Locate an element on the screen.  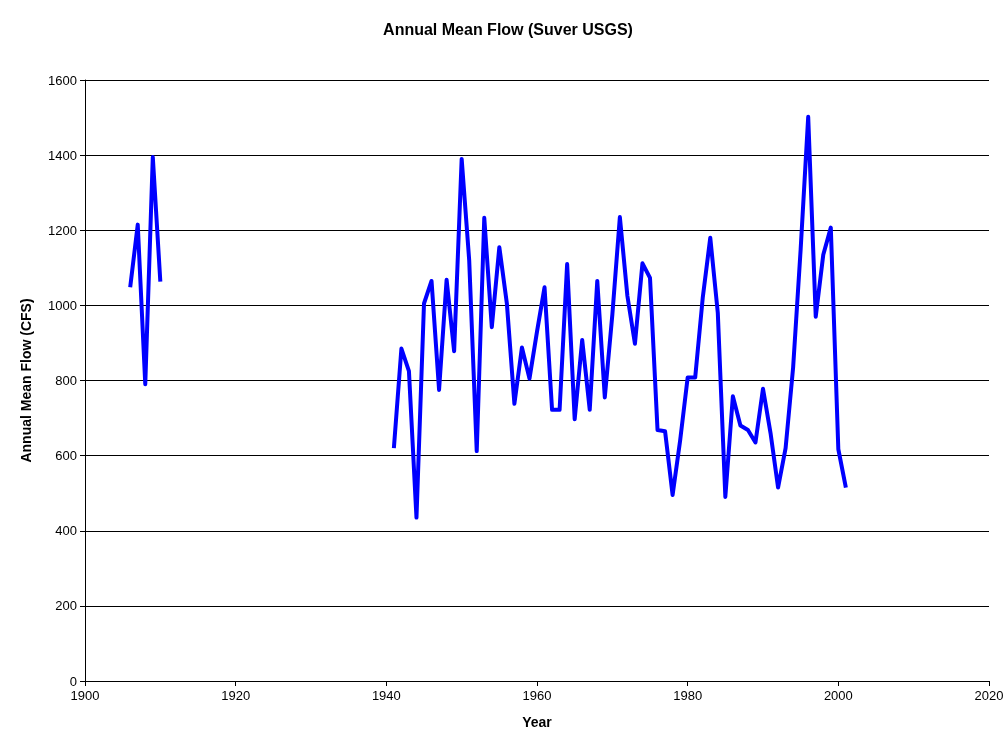
y-axis-title: Annual Mean Flow (CFS) is located at coordinates (26, 380).